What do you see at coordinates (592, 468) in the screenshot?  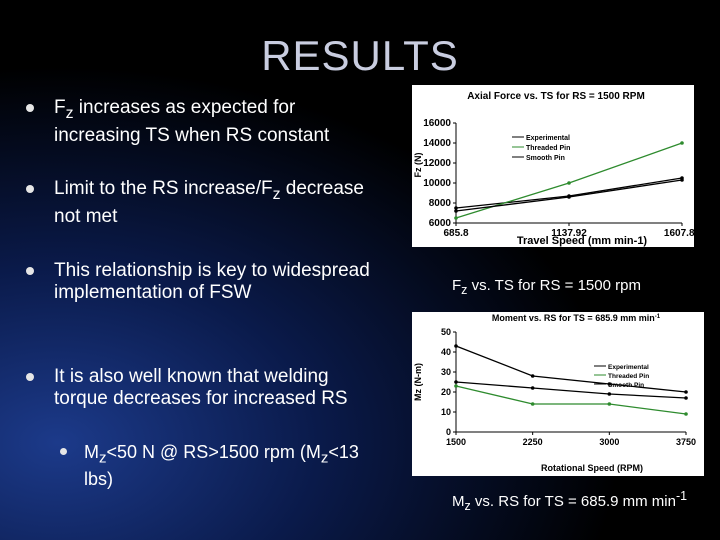 I see `x-axis-label: Rotational Speed (RPM)` at bounding box center [592, 468].